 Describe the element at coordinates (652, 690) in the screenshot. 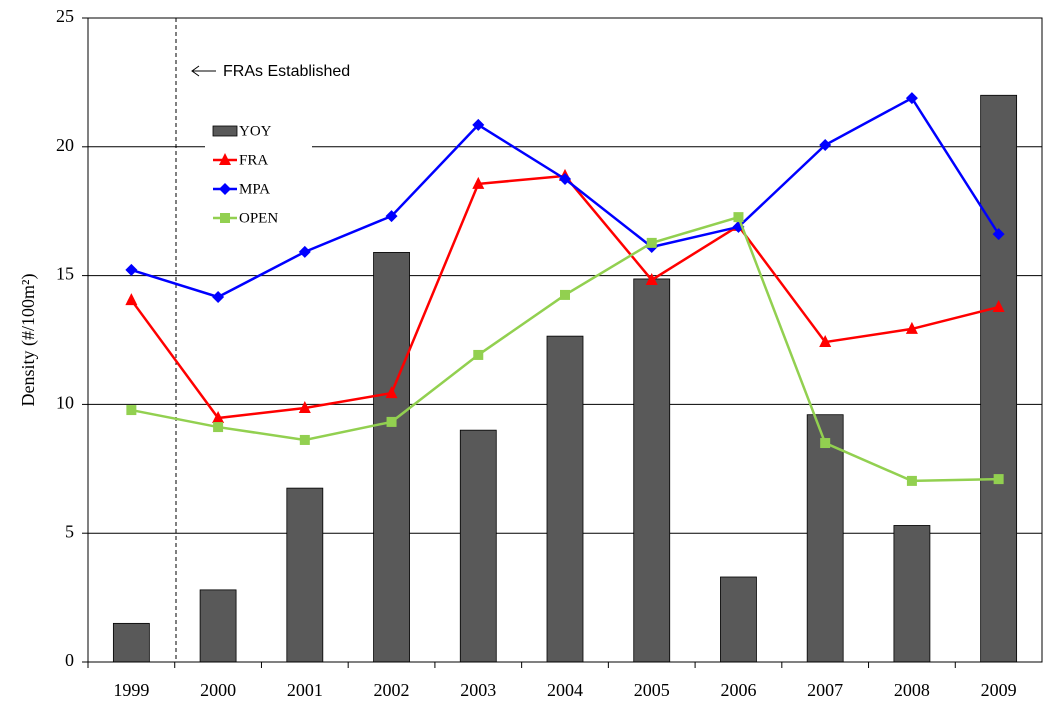

I see `x-tick-label: 2005` at that location.